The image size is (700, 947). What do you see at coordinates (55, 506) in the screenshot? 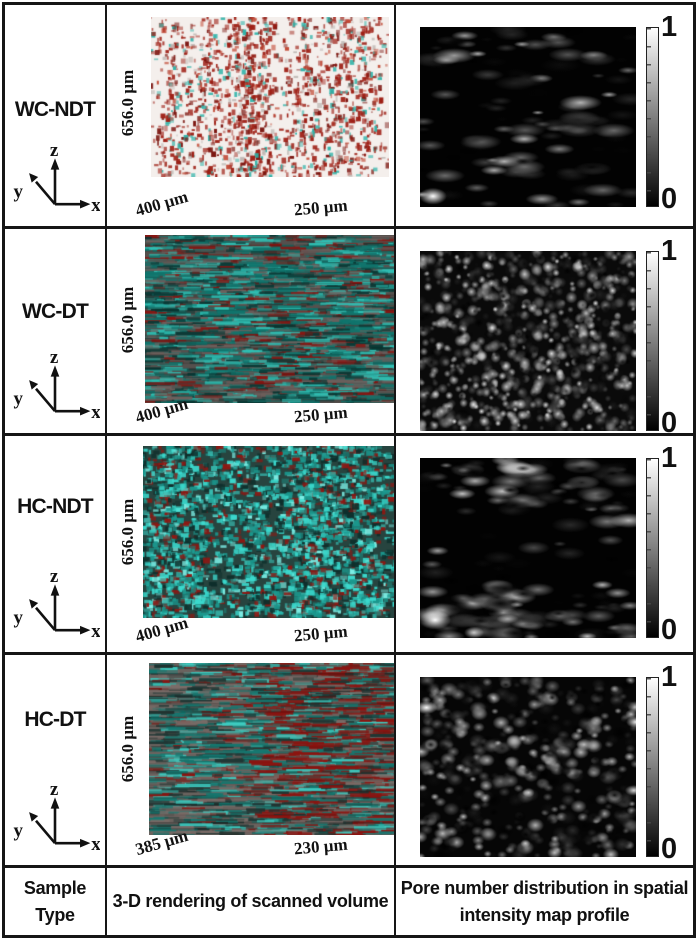
I see `sample-type-label: HC-NDT` at bounding box center [55, 506].